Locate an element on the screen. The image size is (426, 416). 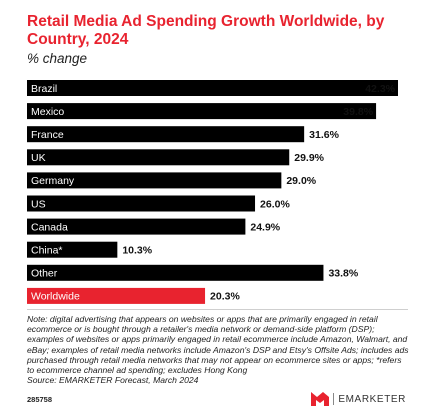
bar-france is located at coordinates (166, 134).